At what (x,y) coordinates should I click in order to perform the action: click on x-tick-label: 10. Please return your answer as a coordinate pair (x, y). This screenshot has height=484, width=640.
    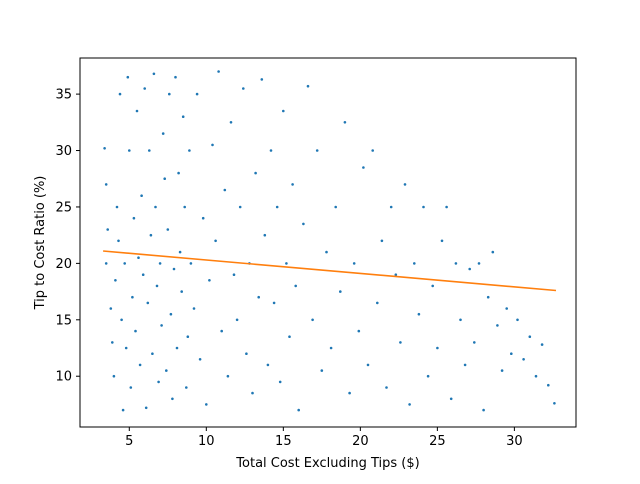
    Looking at the image, I should click on (206, 441).